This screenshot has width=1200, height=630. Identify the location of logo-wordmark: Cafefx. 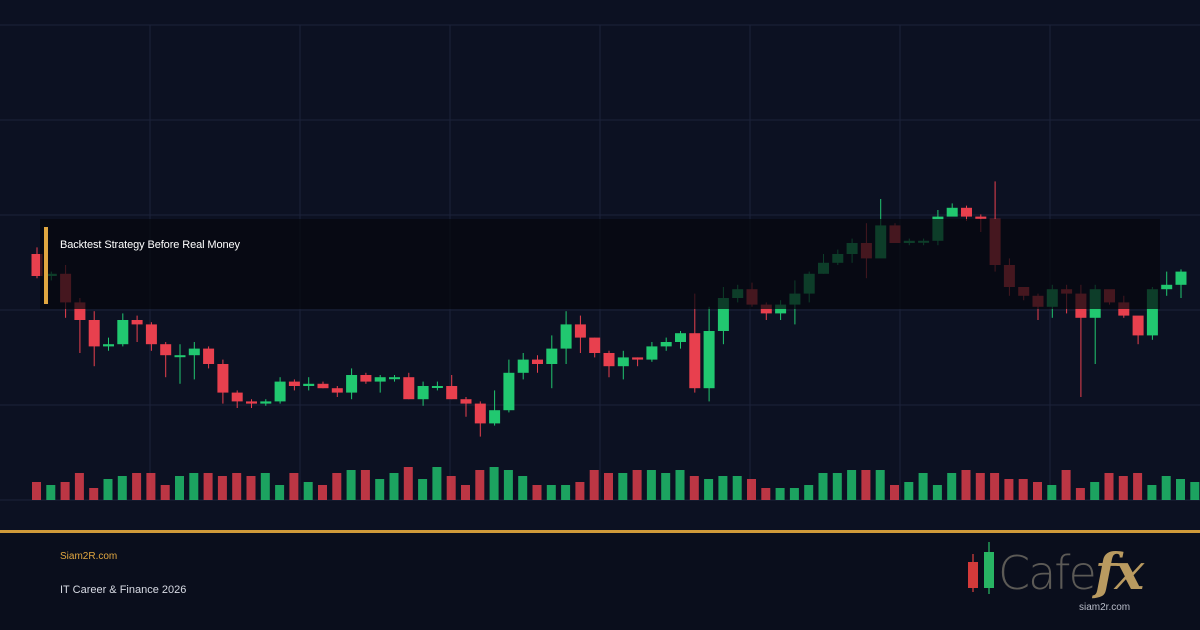
(1071, 571).